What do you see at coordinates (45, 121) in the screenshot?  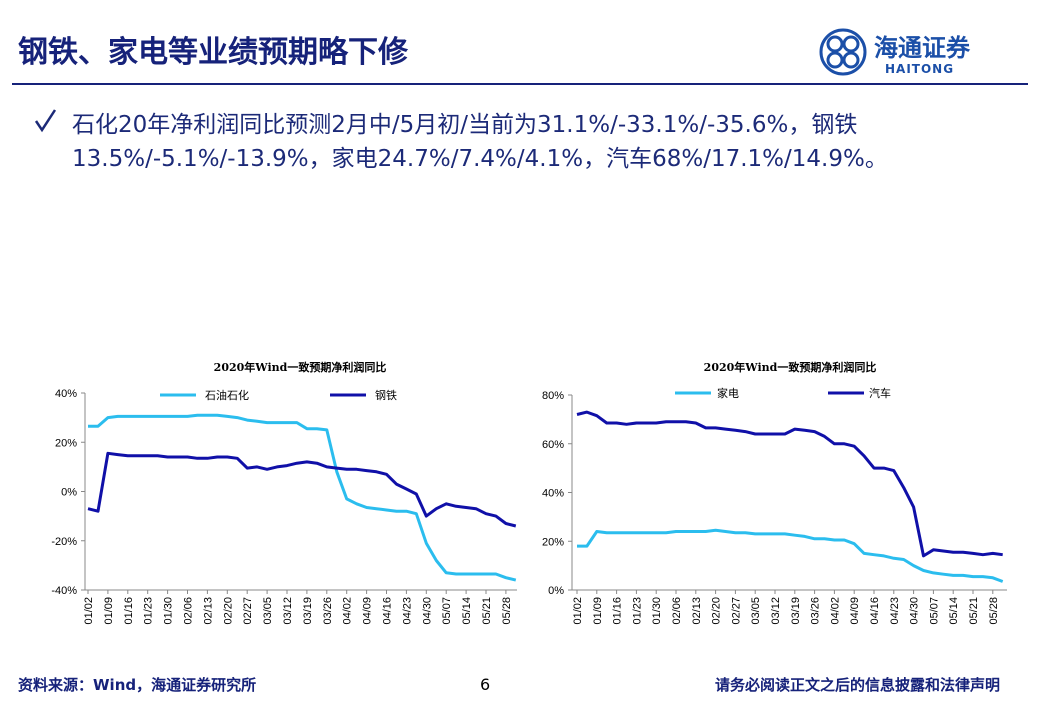 I see `check-icon` at bounding box center [45, 121].